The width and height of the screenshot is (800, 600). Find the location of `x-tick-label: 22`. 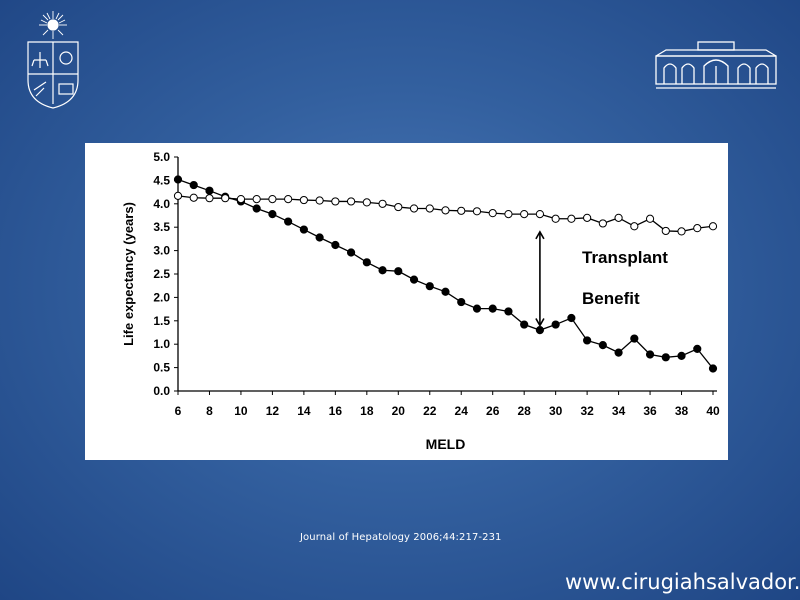

x-tick-label: 22 is located at coordinates (430, 411).